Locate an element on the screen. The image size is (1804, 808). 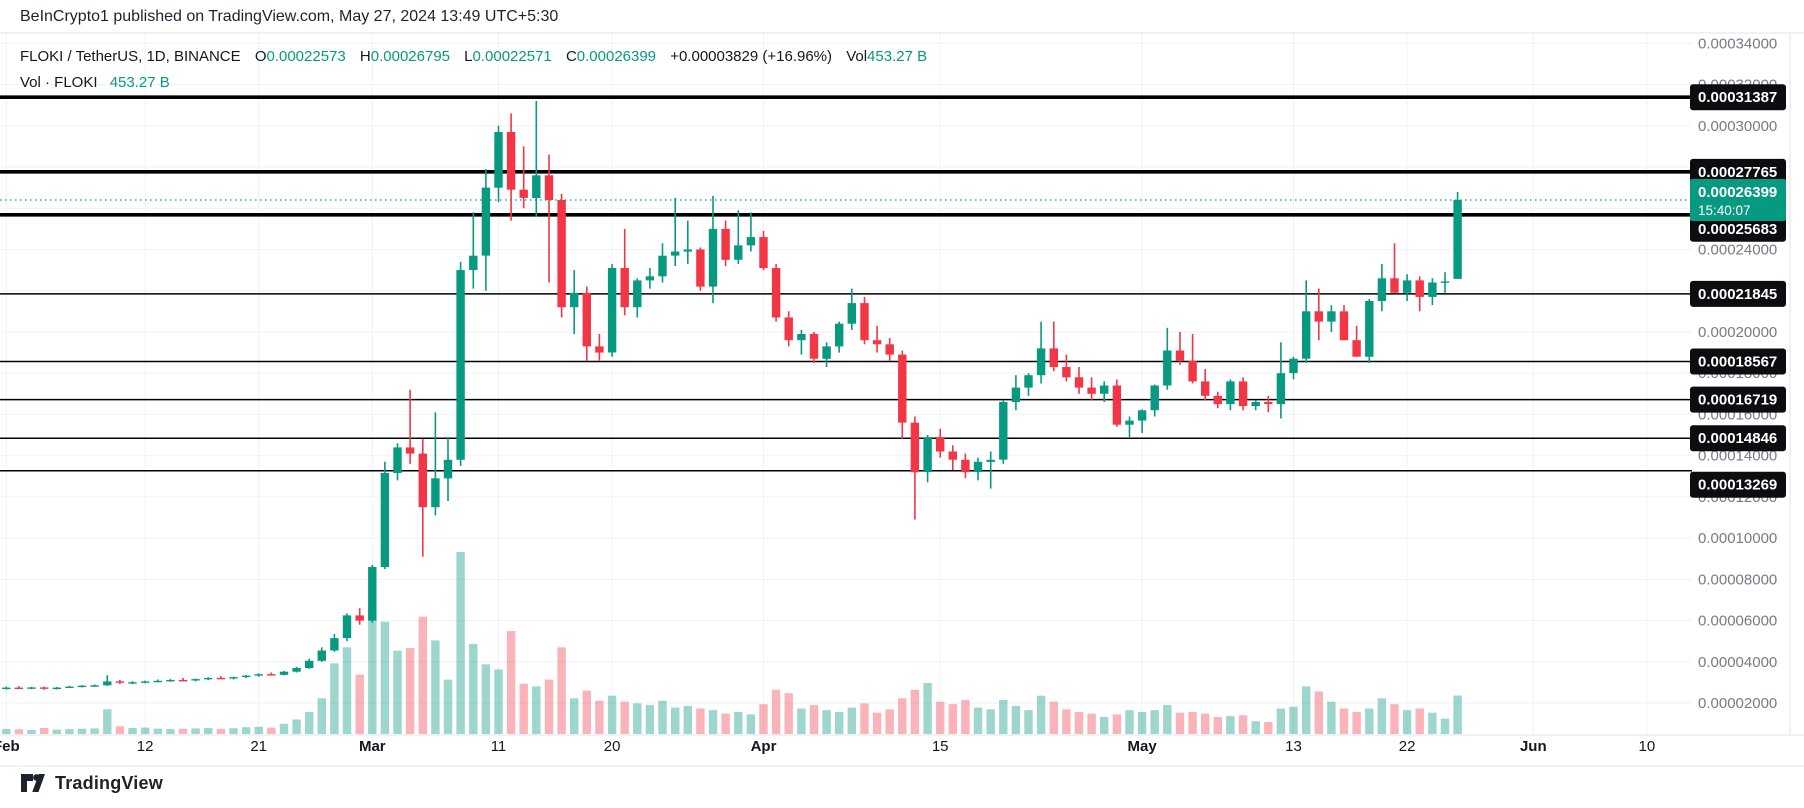
price-level-badge-text: 0.00031387 is located at coordinates (1737, 97).